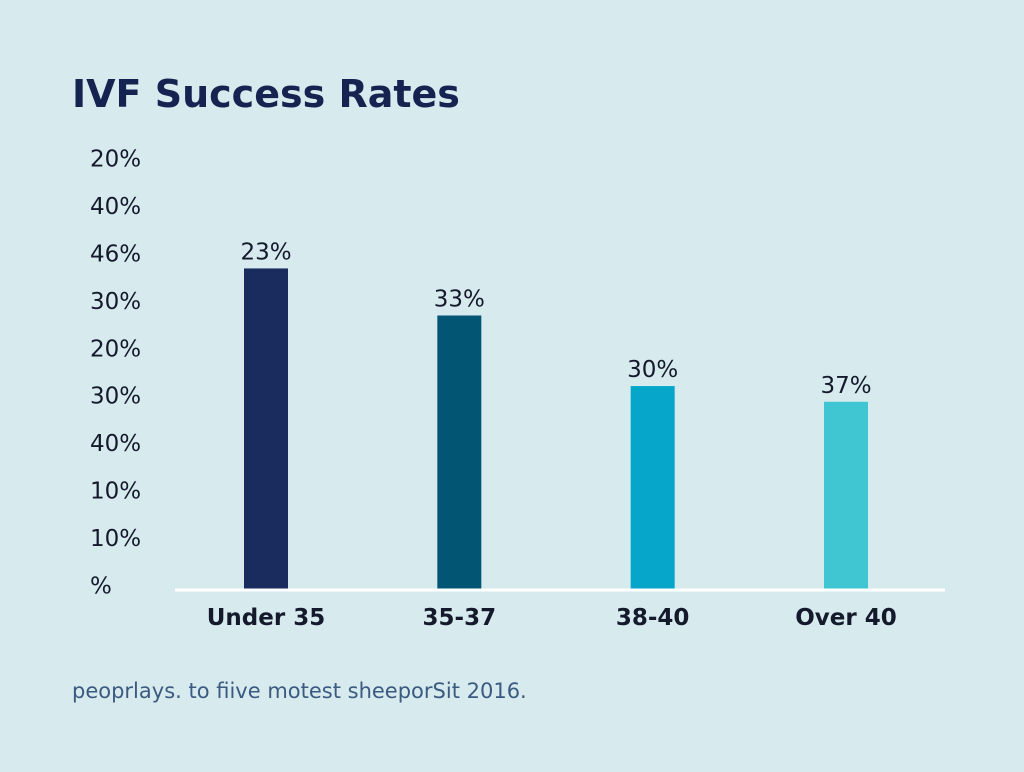  What do you see at coordinates (101, 587) in the screenshot?
I see `y-tick-label: %` at bounding box center [101, 587].